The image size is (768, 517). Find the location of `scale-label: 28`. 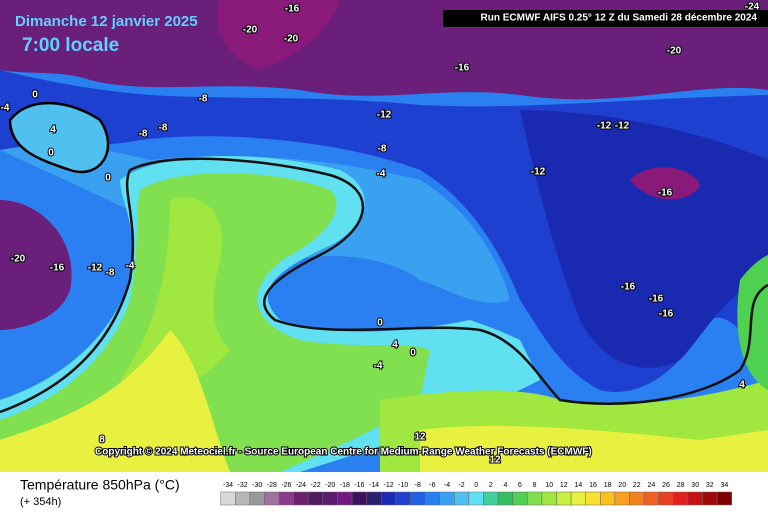

scale-label: 28 is located at coordinates (681, 485).